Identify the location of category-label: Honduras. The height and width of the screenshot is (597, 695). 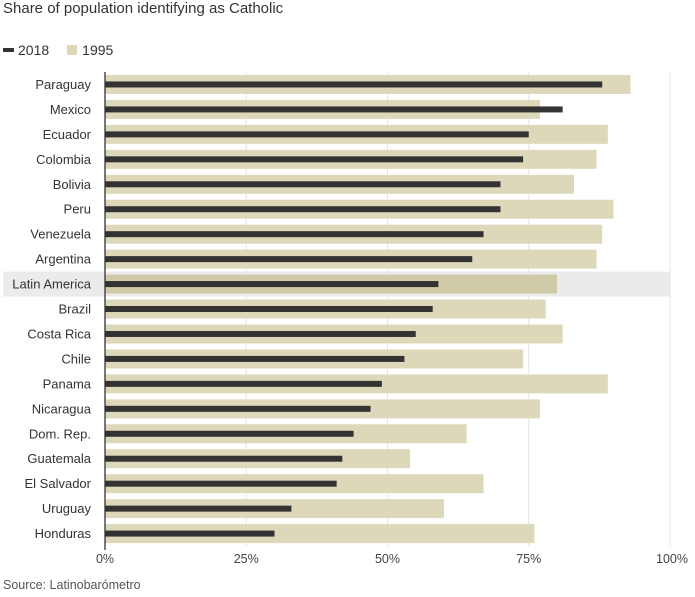
(63, 533).